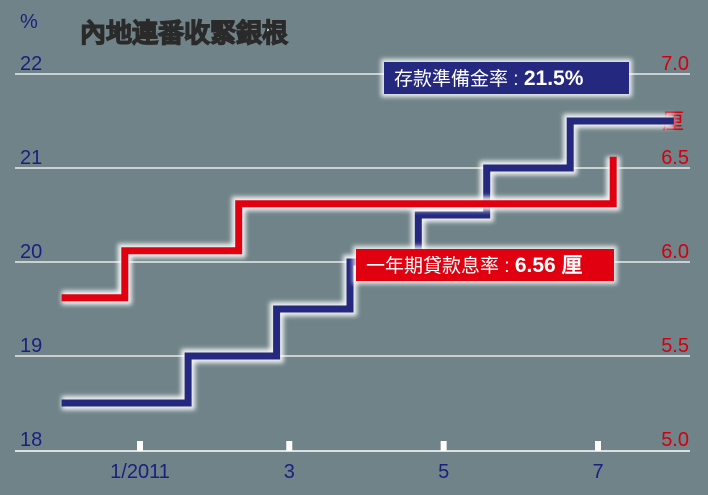  What do you see at coordinates (31, 252) in the screenshot?
I see `left-tick-label: 20` at bounding box center [31, 252].